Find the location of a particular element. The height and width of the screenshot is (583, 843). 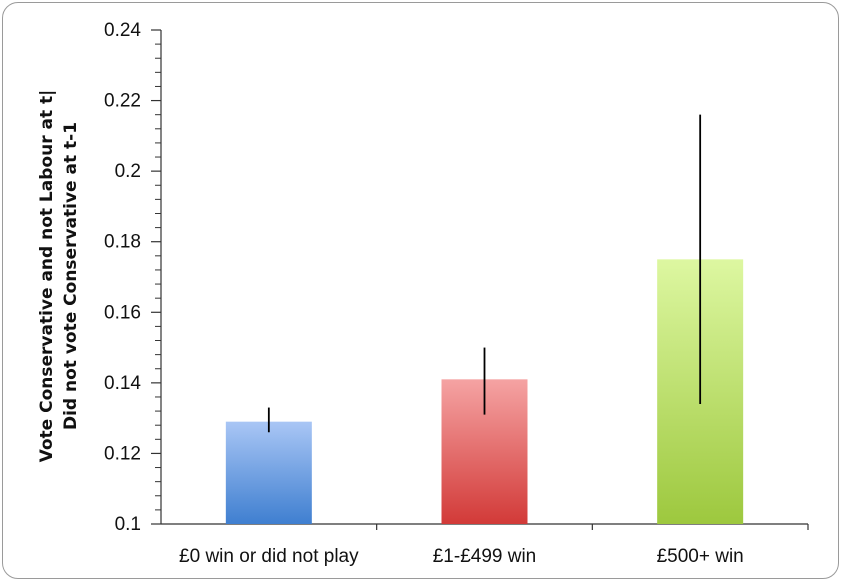

y-axis: 0.1 0.12 0.14 0.16 0.18 0.2 0.22 0.24 is located at coordinates (133, 277).